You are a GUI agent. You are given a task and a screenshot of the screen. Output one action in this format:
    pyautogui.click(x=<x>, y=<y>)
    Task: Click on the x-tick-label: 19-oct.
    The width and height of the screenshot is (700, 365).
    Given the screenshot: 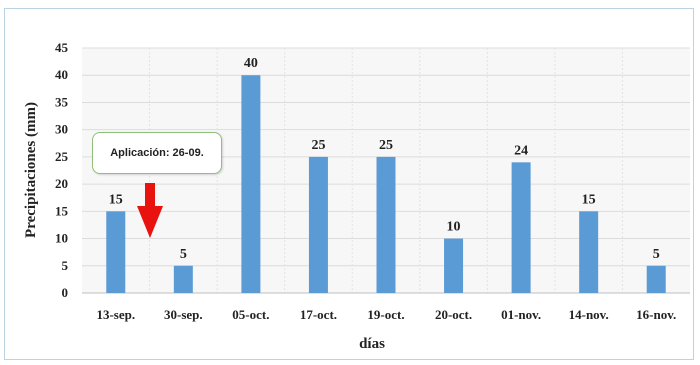 What is the action you would take?
    pyautogui.click(x=385, y=314)
    